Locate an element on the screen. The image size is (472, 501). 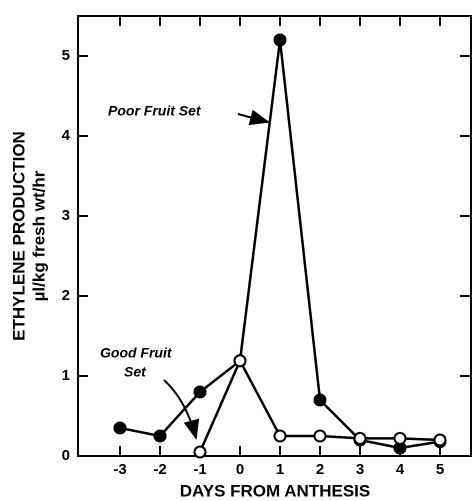
y-axis-label: ETHYLENE PRODUCTION is located at coordinates (18, 236).